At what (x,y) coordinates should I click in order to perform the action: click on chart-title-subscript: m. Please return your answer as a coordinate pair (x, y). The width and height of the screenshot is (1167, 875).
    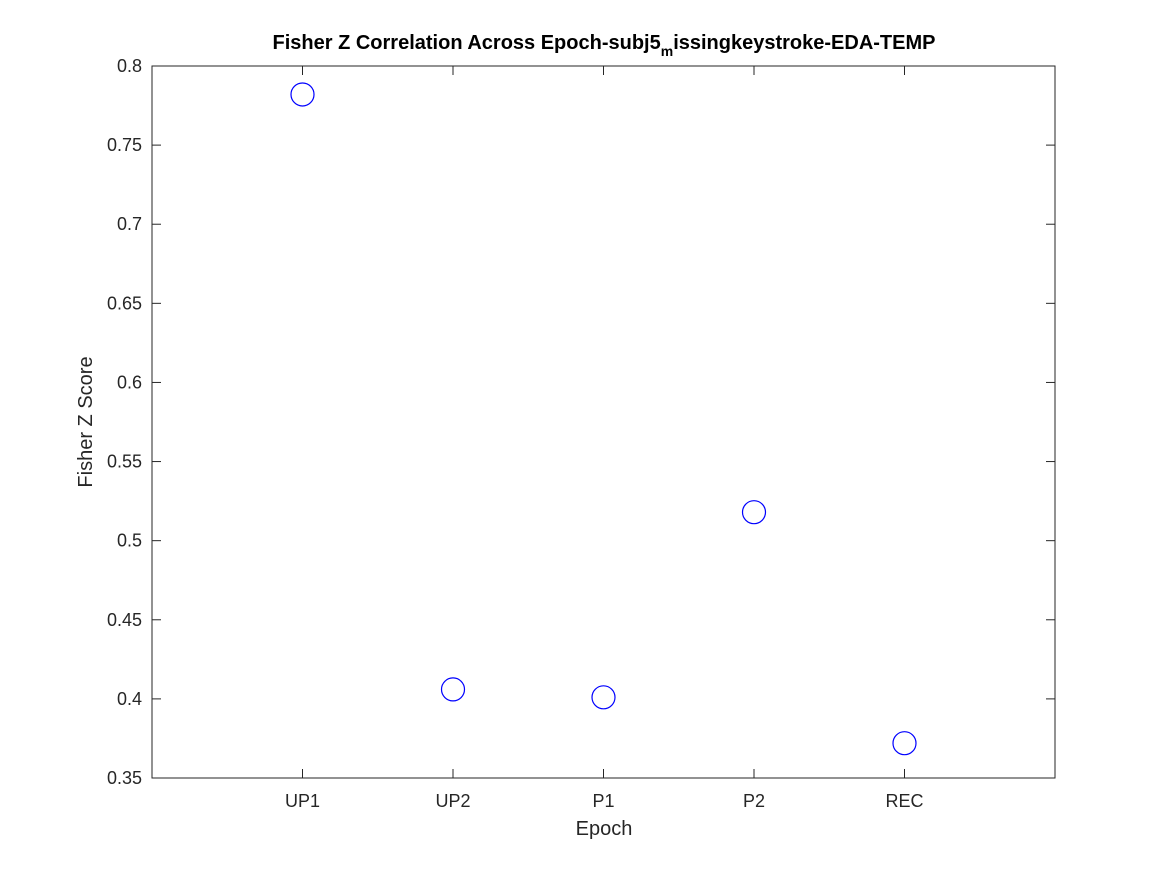
    Looking at the image, I should click on (667, 51).